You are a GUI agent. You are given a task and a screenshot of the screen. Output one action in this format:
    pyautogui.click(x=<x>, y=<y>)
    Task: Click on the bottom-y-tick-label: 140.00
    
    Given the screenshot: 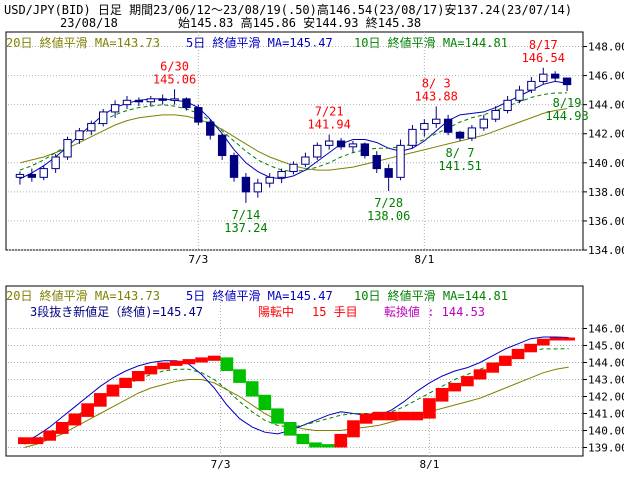 What is the action you would take?
    pyautogui.click(x=606, y=431)
    